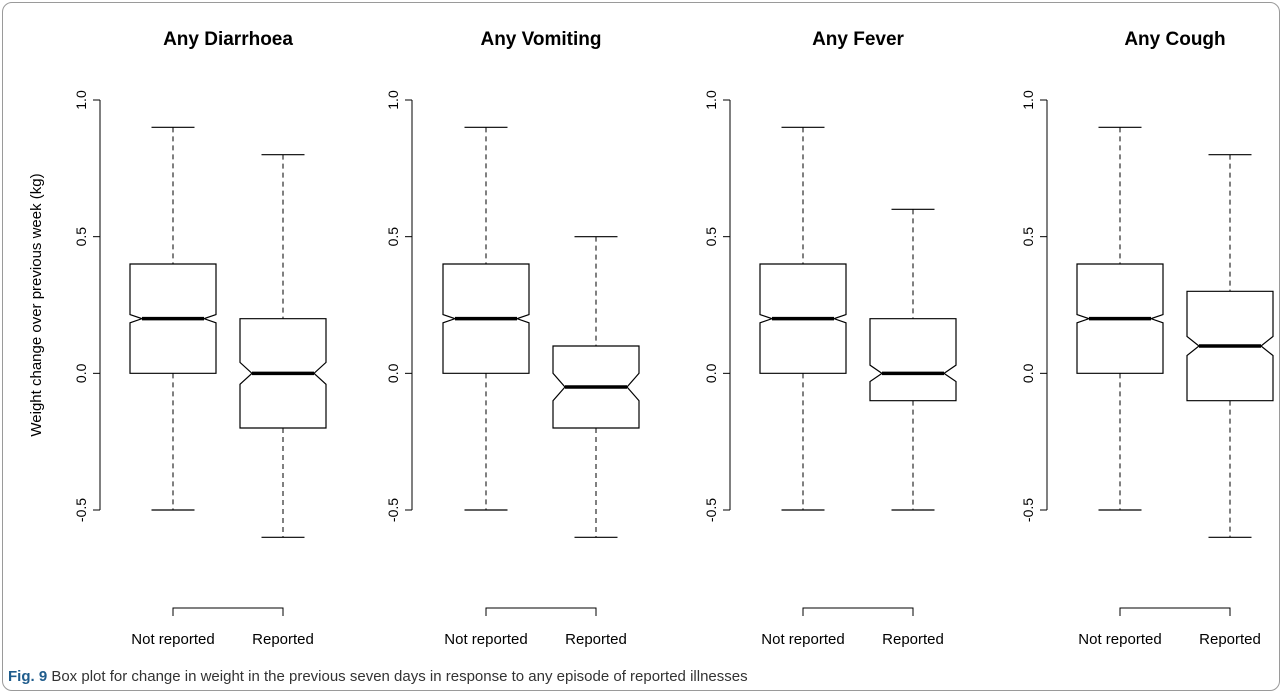  I want to click on panel-title-1: Any Vomiting, so click(540, 39).